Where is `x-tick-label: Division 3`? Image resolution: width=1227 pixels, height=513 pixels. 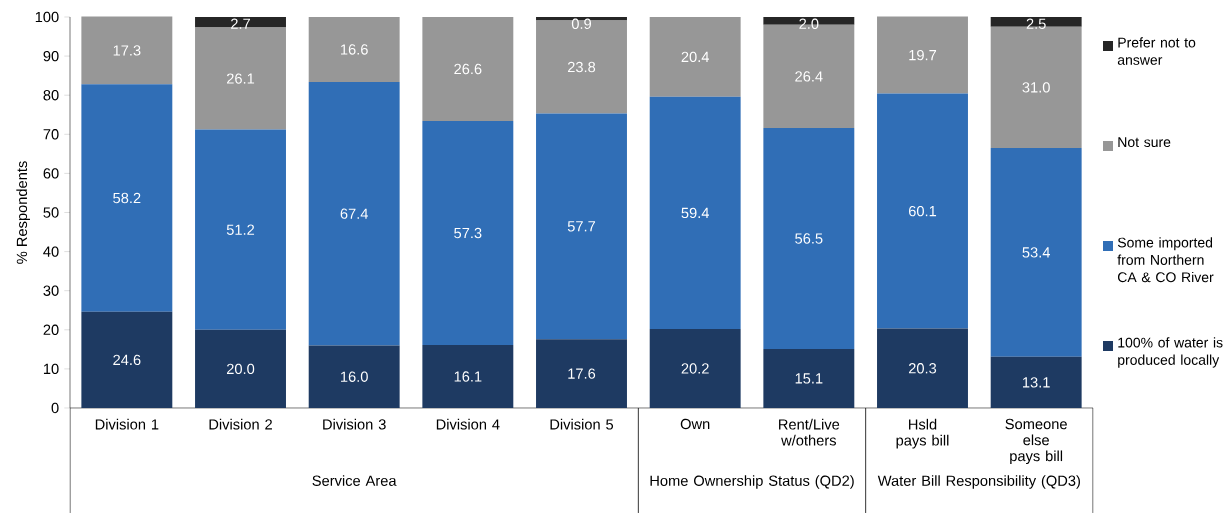 x-tick-label: Division 3 is located at coordinates (354, 424).